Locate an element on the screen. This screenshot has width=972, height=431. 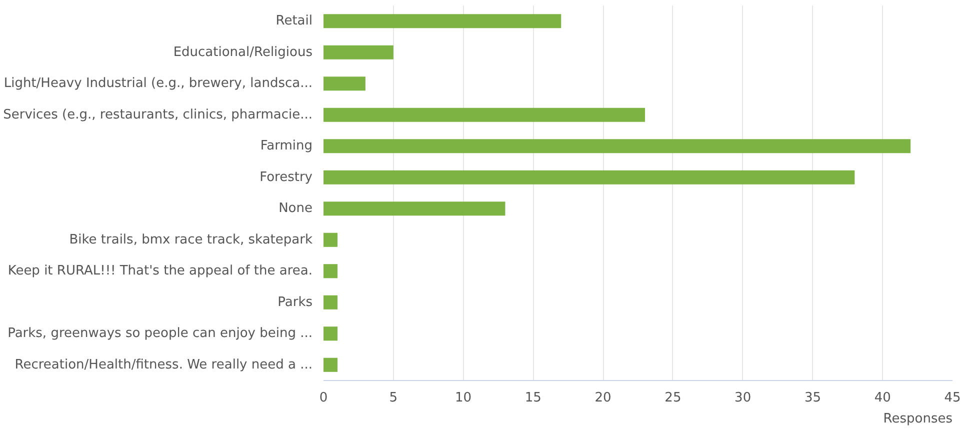
x-tick-label: 40 is located at coordinates (882, 398).